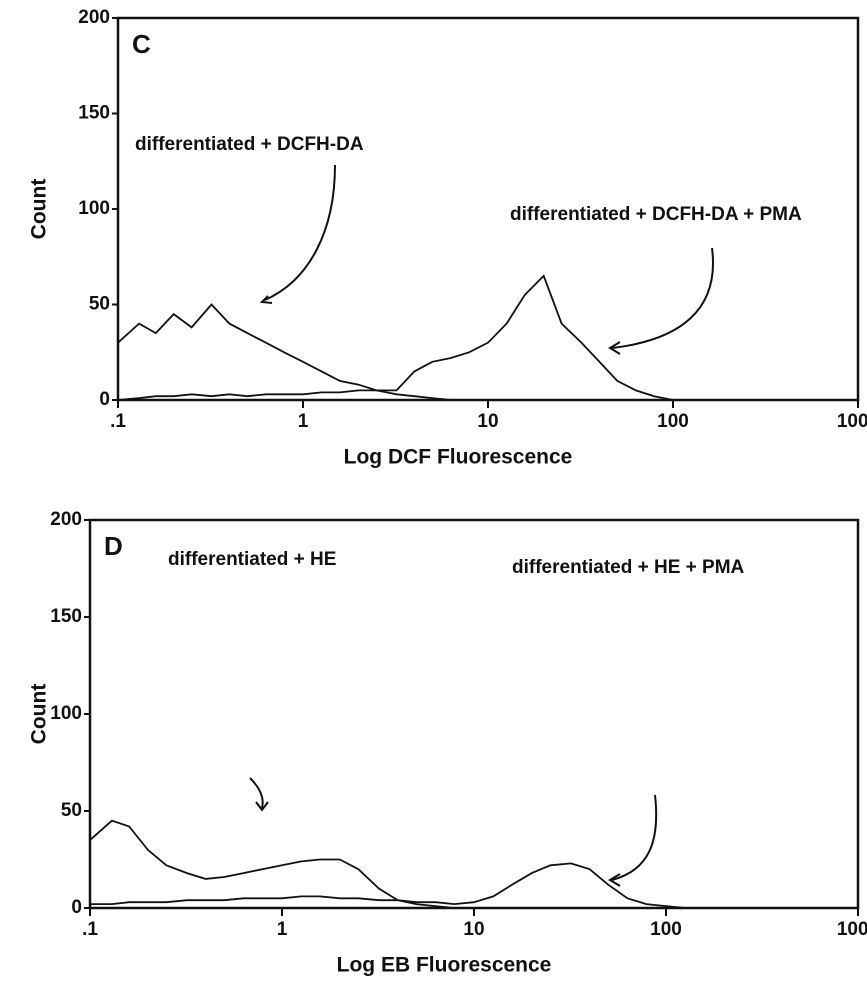 Image resolution: width=867 pixels, height=981 pixels. I want to click on panel-label: C, so click(141, 44).